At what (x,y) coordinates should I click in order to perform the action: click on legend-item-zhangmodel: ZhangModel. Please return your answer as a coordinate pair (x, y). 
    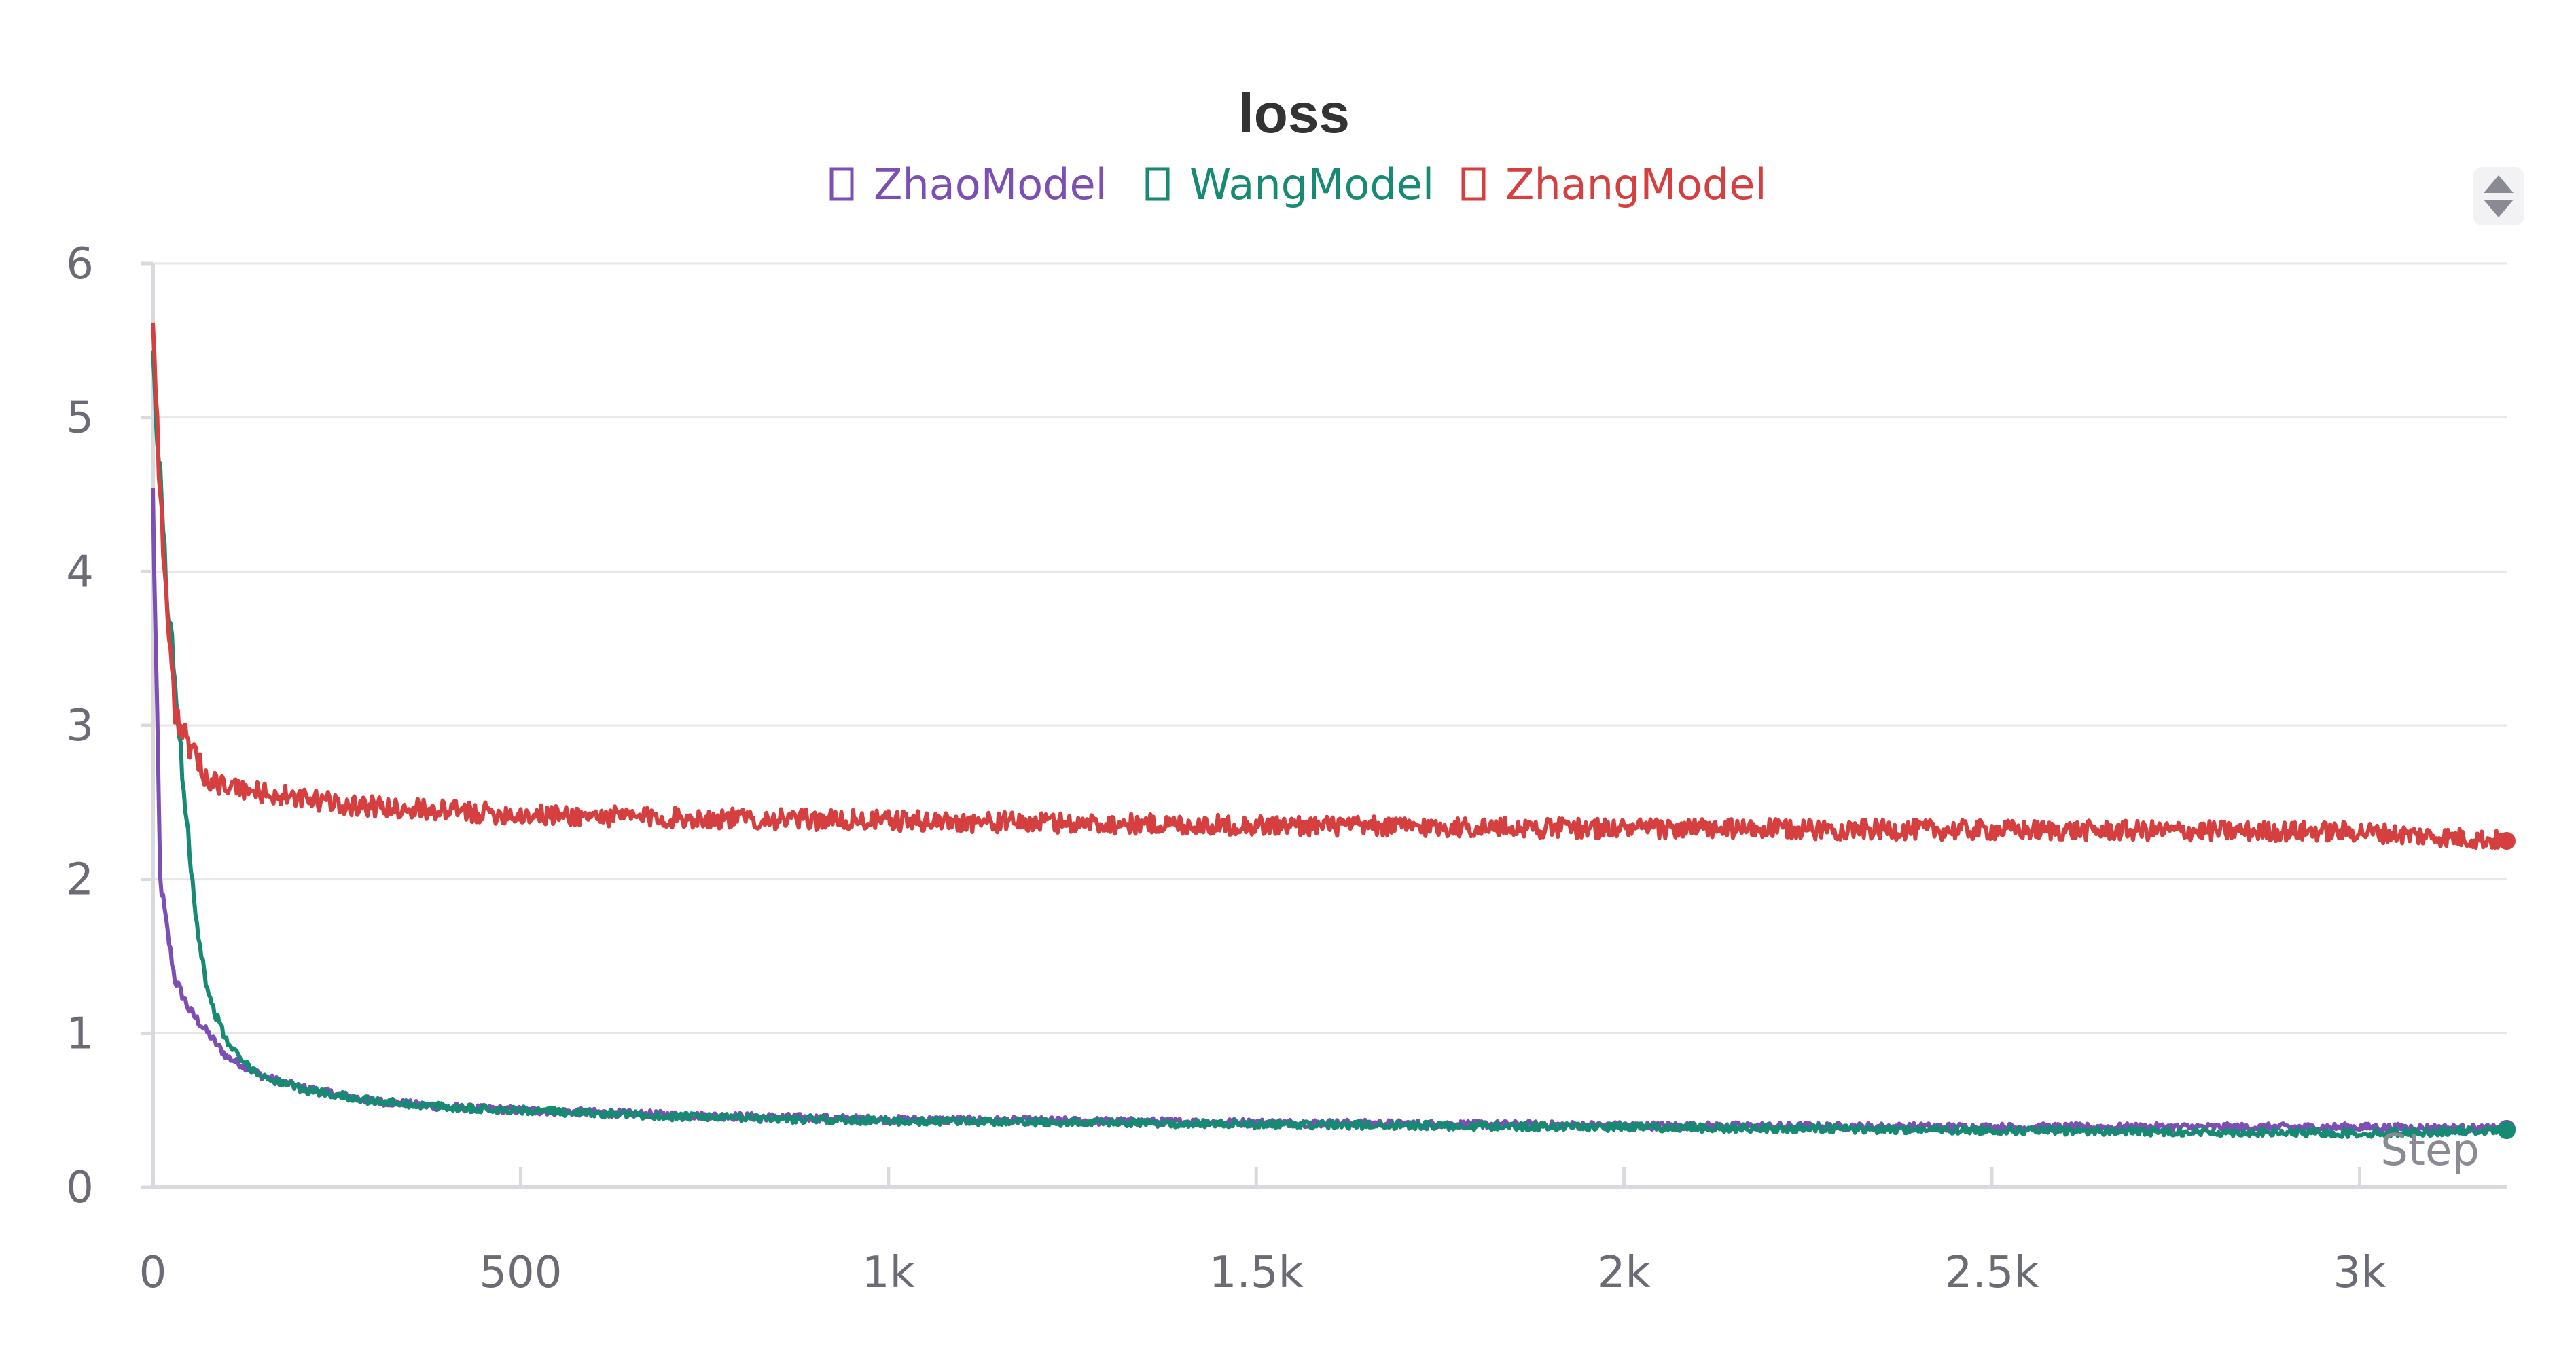
    Looking at the image, I should click on (1614, 184).